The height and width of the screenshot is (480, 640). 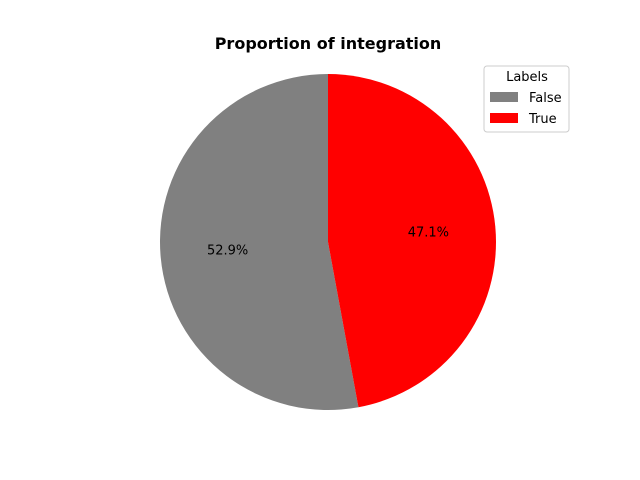 What do you see at coordinates (527, 77) in the screenshot?
I see `legend-title: Labels` at bounding box center [527, 77].